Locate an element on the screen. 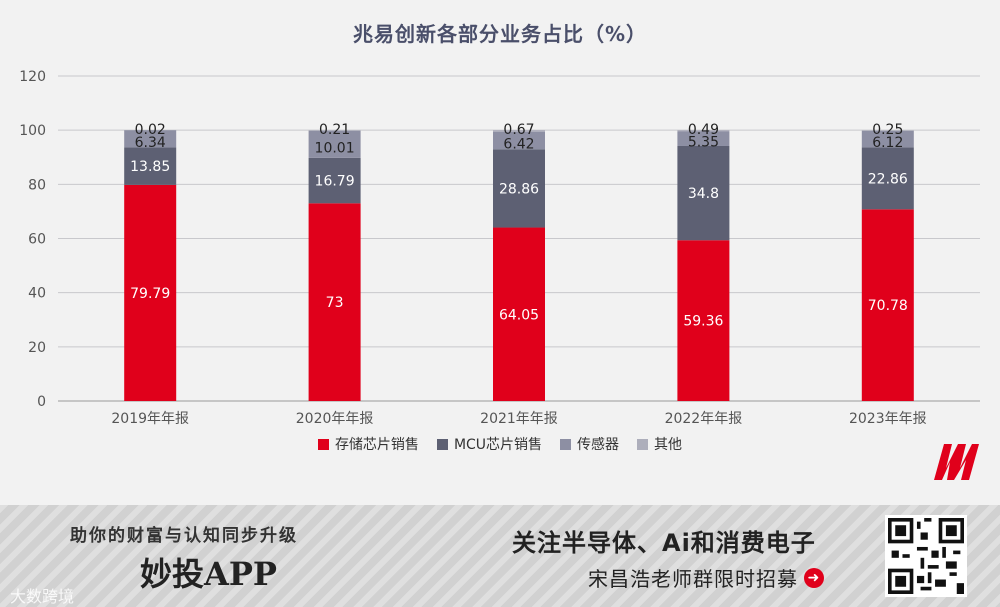 The height and width of the screenshot is (607, 1000). data-label: 0.02 is located at coordinates (150, 130).